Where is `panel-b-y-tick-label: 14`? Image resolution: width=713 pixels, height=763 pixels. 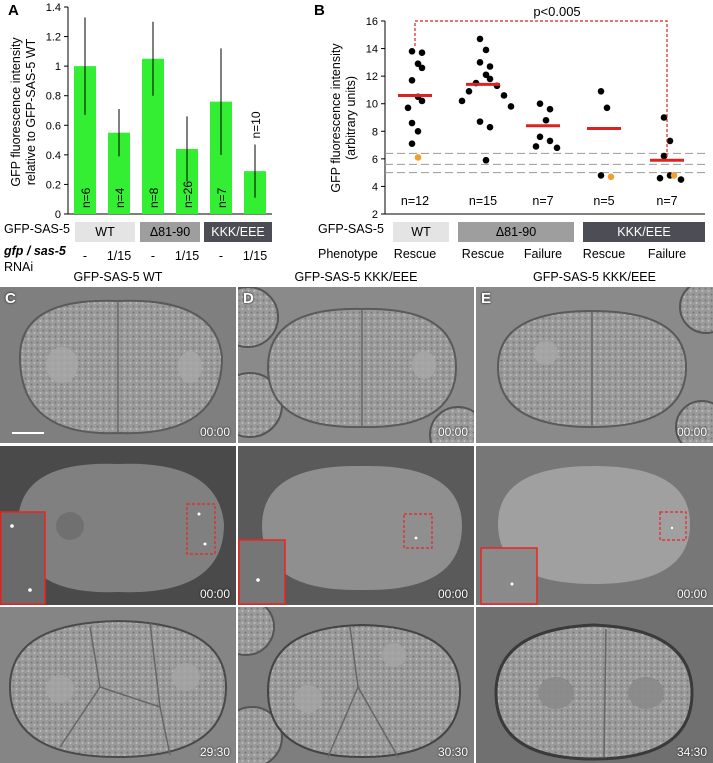
panel-b-y-tick-label: 14 is located at coordinates (372, 50).